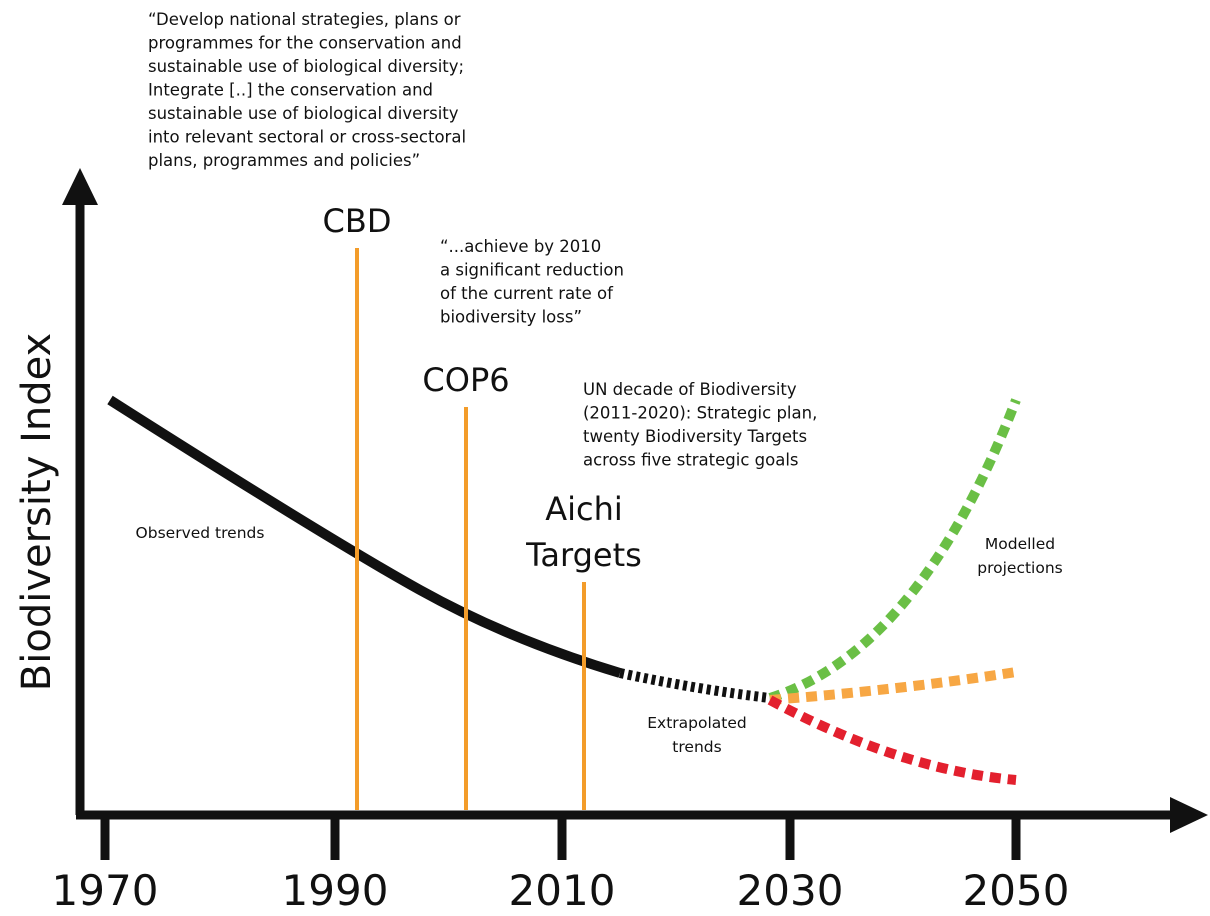 This screenshot has width=1210, height=916. What do you see at coordinates (1189, 815) in the screenshot?
I see `x-axis-arrow` at bounding box center [1189, 815].